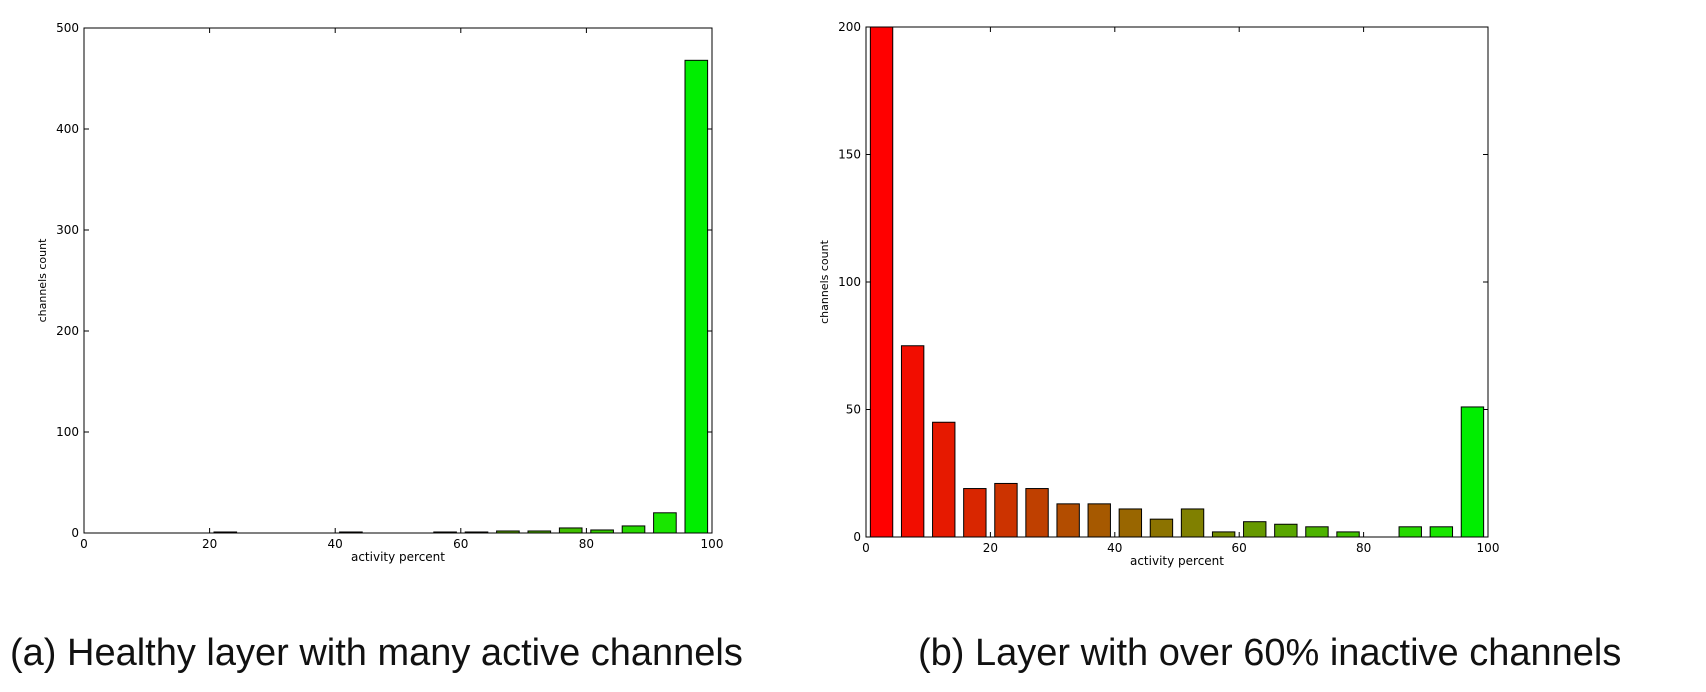  I want to click on y-tick-label: 400, so click(67, 129).